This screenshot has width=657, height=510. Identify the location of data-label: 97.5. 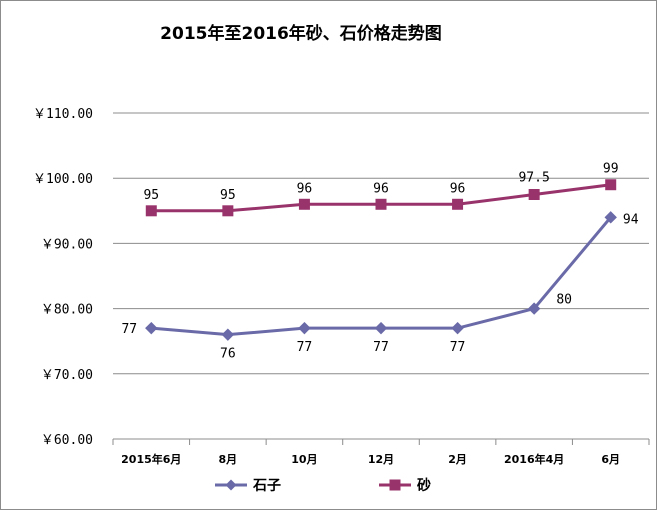
(533, 178).